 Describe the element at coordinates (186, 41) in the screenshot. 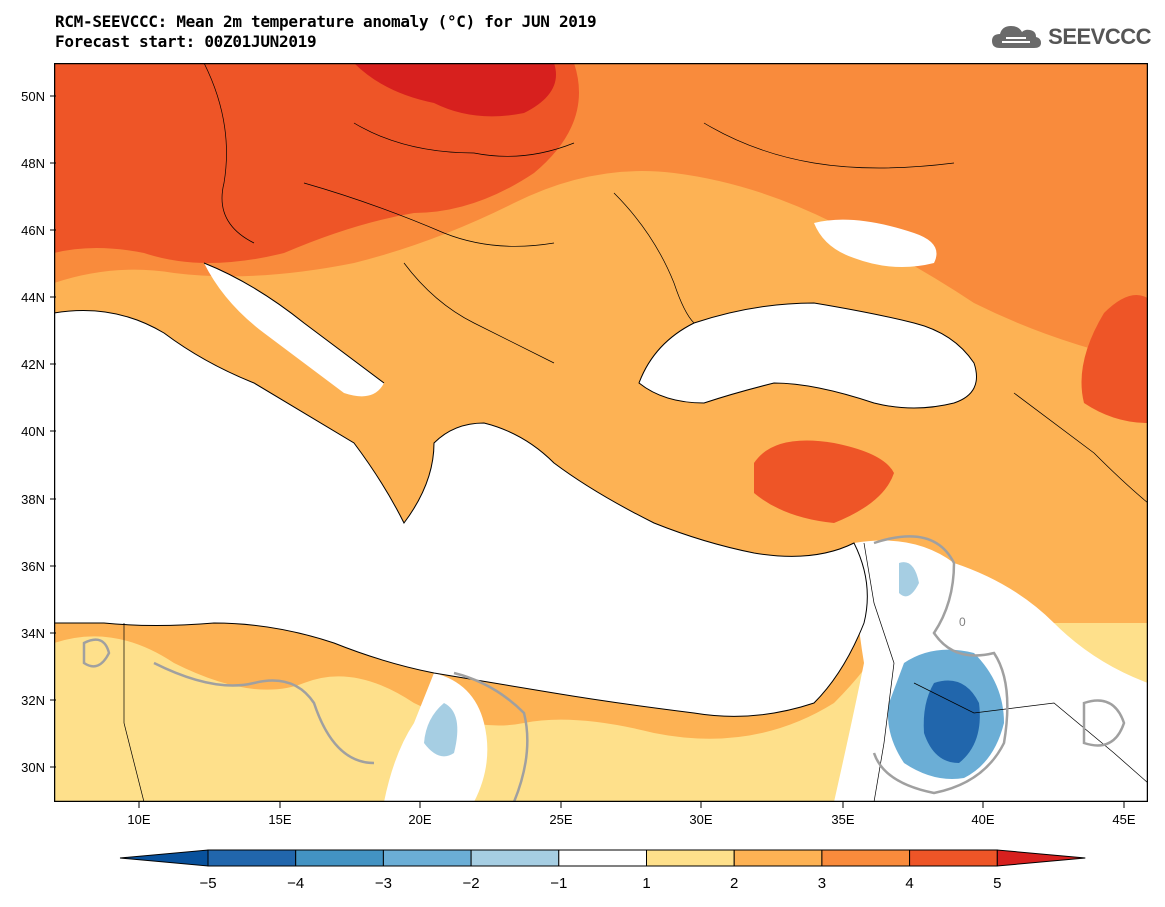

I see `title-line-2: Forecast start: 00Z01JUN2019` at that location.